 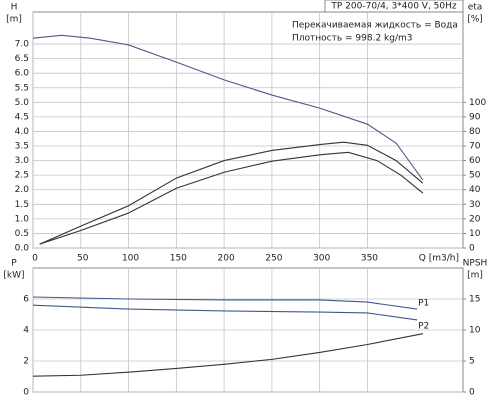 What do you see at coordinates (475, 205) in the screenshot?
I see `y2-tick-label: 30` at bounding box center [475, 205].